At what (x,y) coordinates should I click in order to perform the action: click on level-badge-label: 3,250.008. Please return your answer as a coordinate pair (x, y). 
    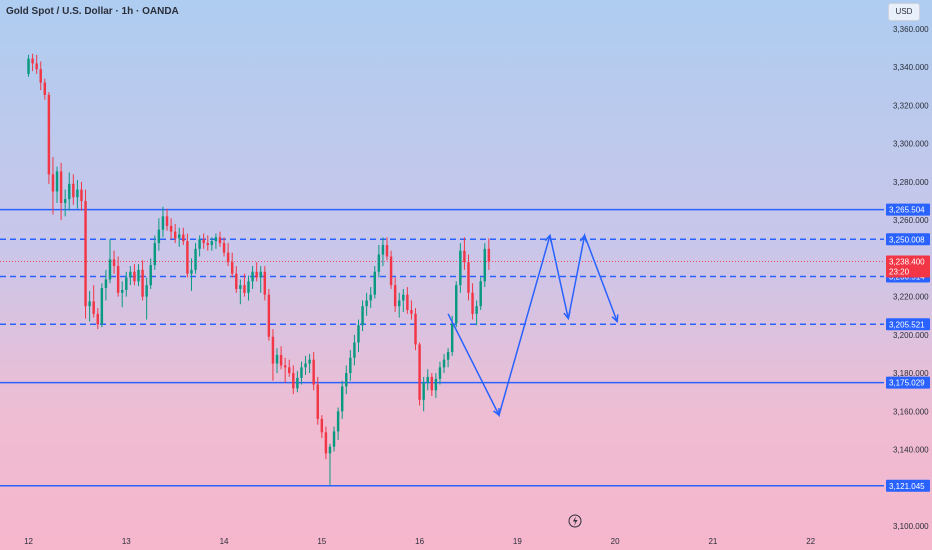
    Looking at the image, I should click on (907, 239).